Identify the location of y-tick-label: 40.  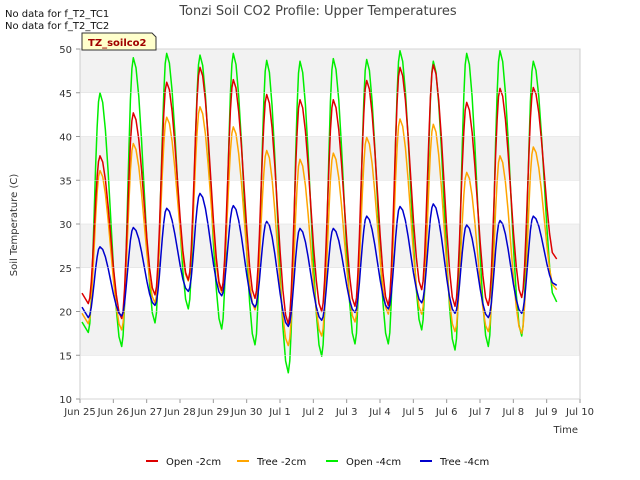
(65, 138).